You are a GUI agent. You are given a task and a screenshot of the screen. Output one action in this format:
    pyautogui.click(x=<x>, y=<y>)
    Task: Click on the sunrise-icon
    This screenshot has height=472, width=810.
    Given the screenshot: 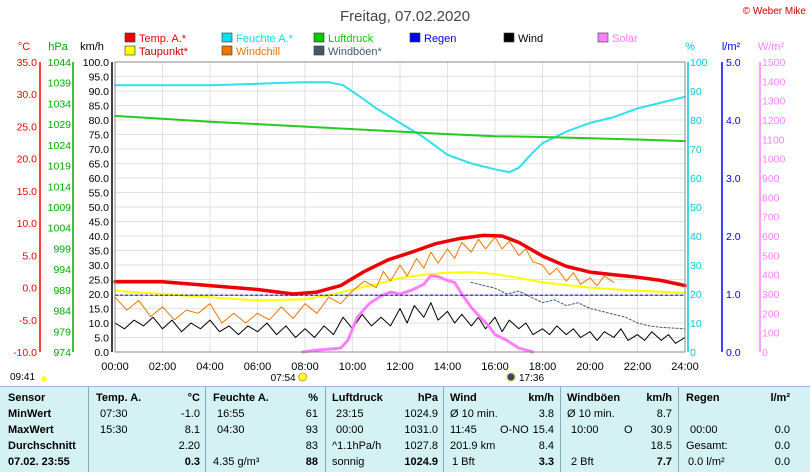 What is the action you would take?
    pyautogui.click(x=303, y=377)
    